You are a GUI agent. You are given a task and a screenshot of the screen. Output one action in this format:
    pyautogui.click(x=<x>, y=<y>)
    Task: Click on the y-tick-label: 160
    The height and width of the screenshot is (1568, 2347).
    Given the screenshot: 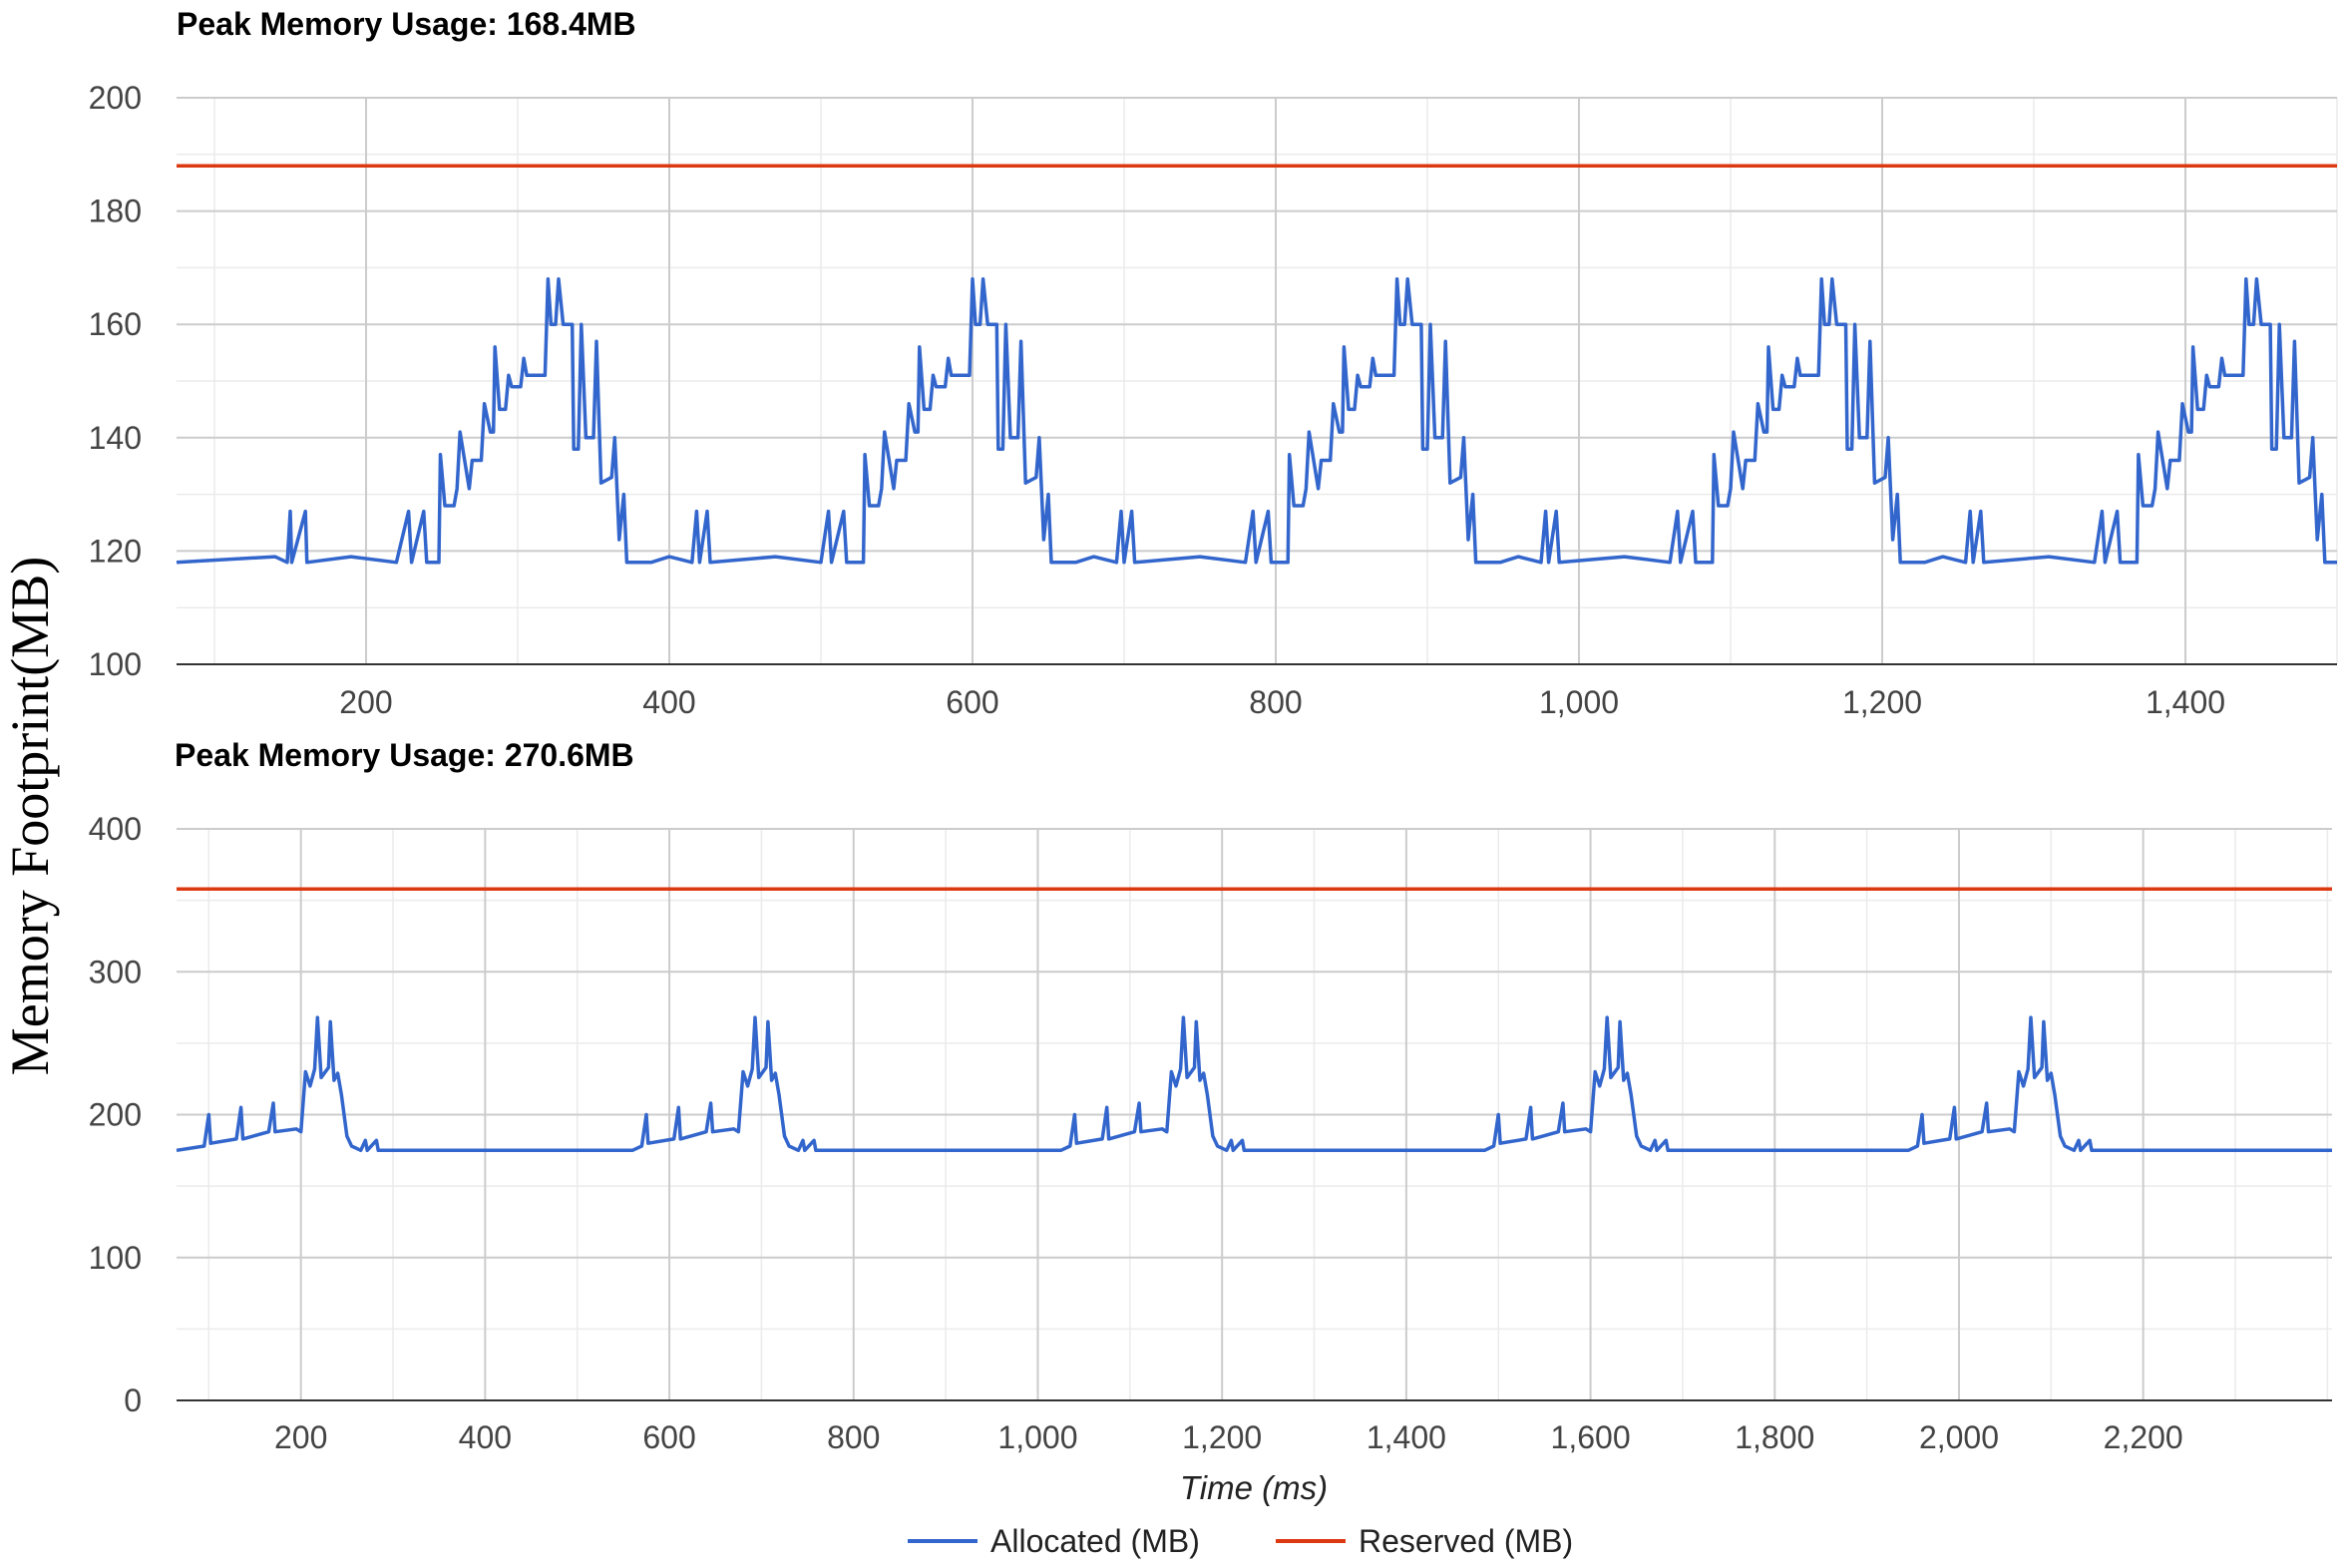 What is the action you would take?
    pyautogui.click(x=115, y=324)
    